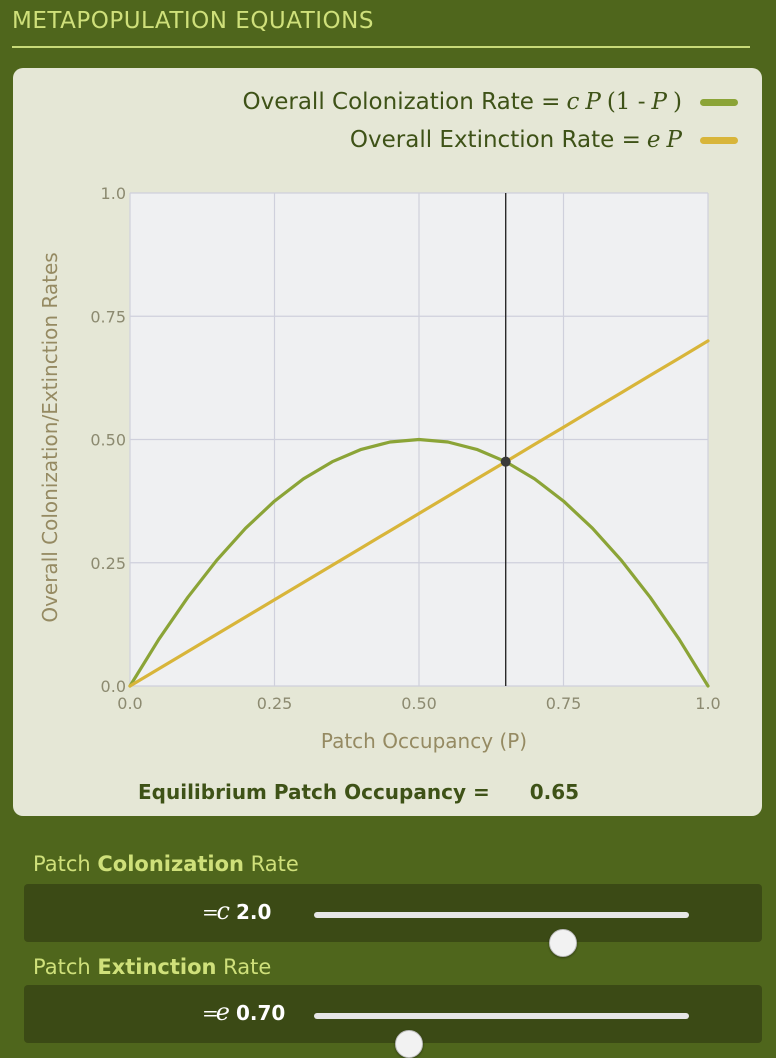  What do you see at coordinates (626, 102) in the screenshot?
I see `legend-colonization-open: (1 -` at bounding box center [626, 102].